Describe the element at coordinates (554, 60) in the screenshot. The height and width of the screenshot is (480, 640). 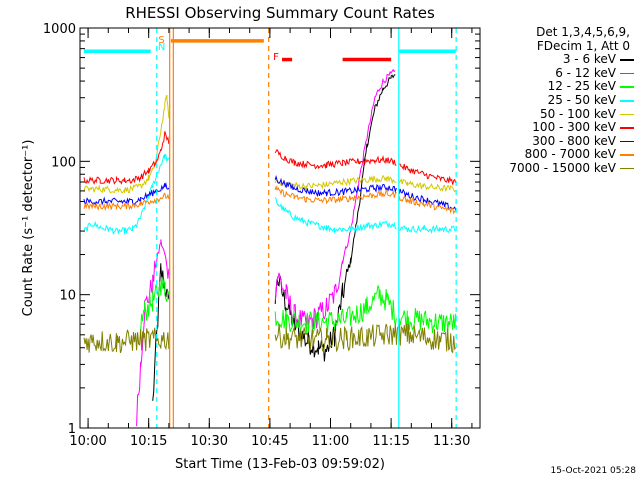
I see `legend-entry: 3 - 6 keV` at that location.